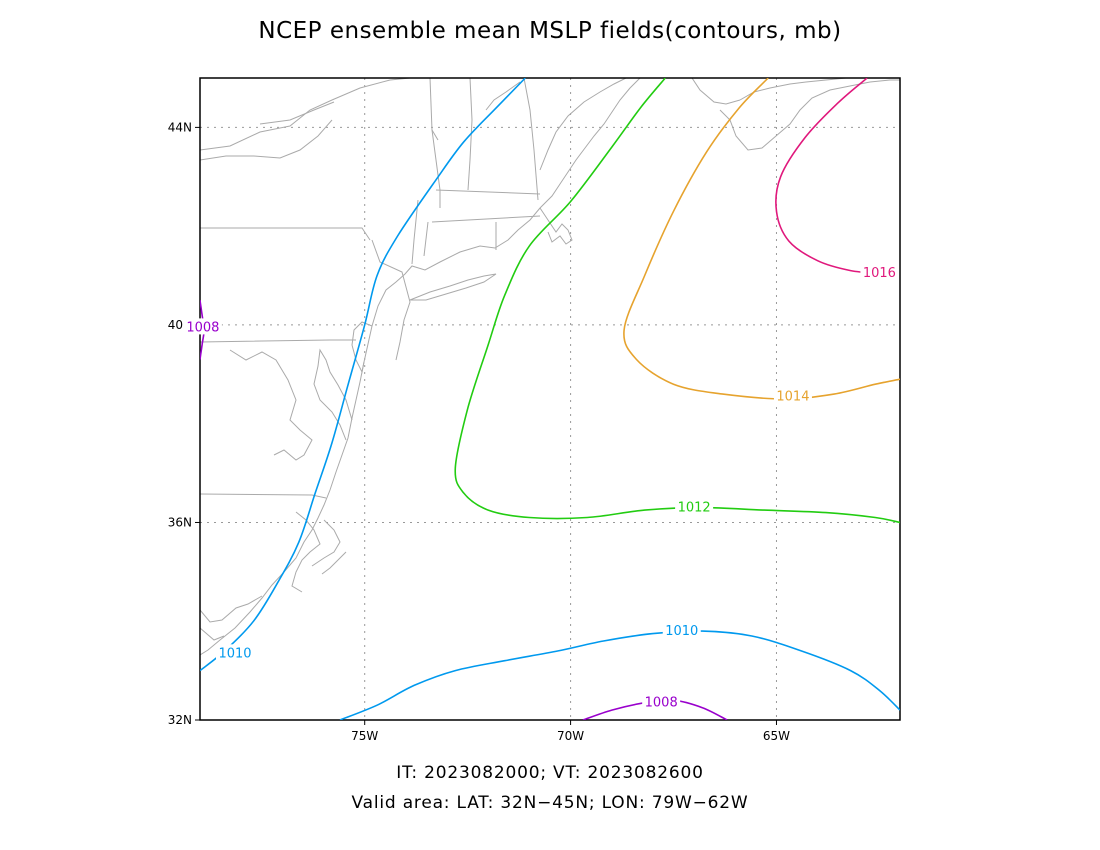 This screenshot has width=1100, height=850. What do you see at coordinates (556, 226) in the screenshot?
I see `cape-cod` at bounding box center [556, 226].